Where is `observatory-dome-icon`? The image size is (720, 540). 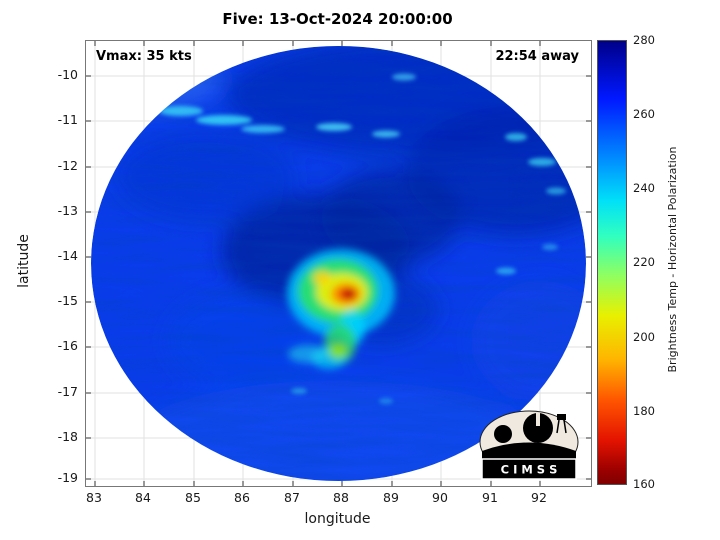
observatory-dome-icon is located at coordinates (538, 428).